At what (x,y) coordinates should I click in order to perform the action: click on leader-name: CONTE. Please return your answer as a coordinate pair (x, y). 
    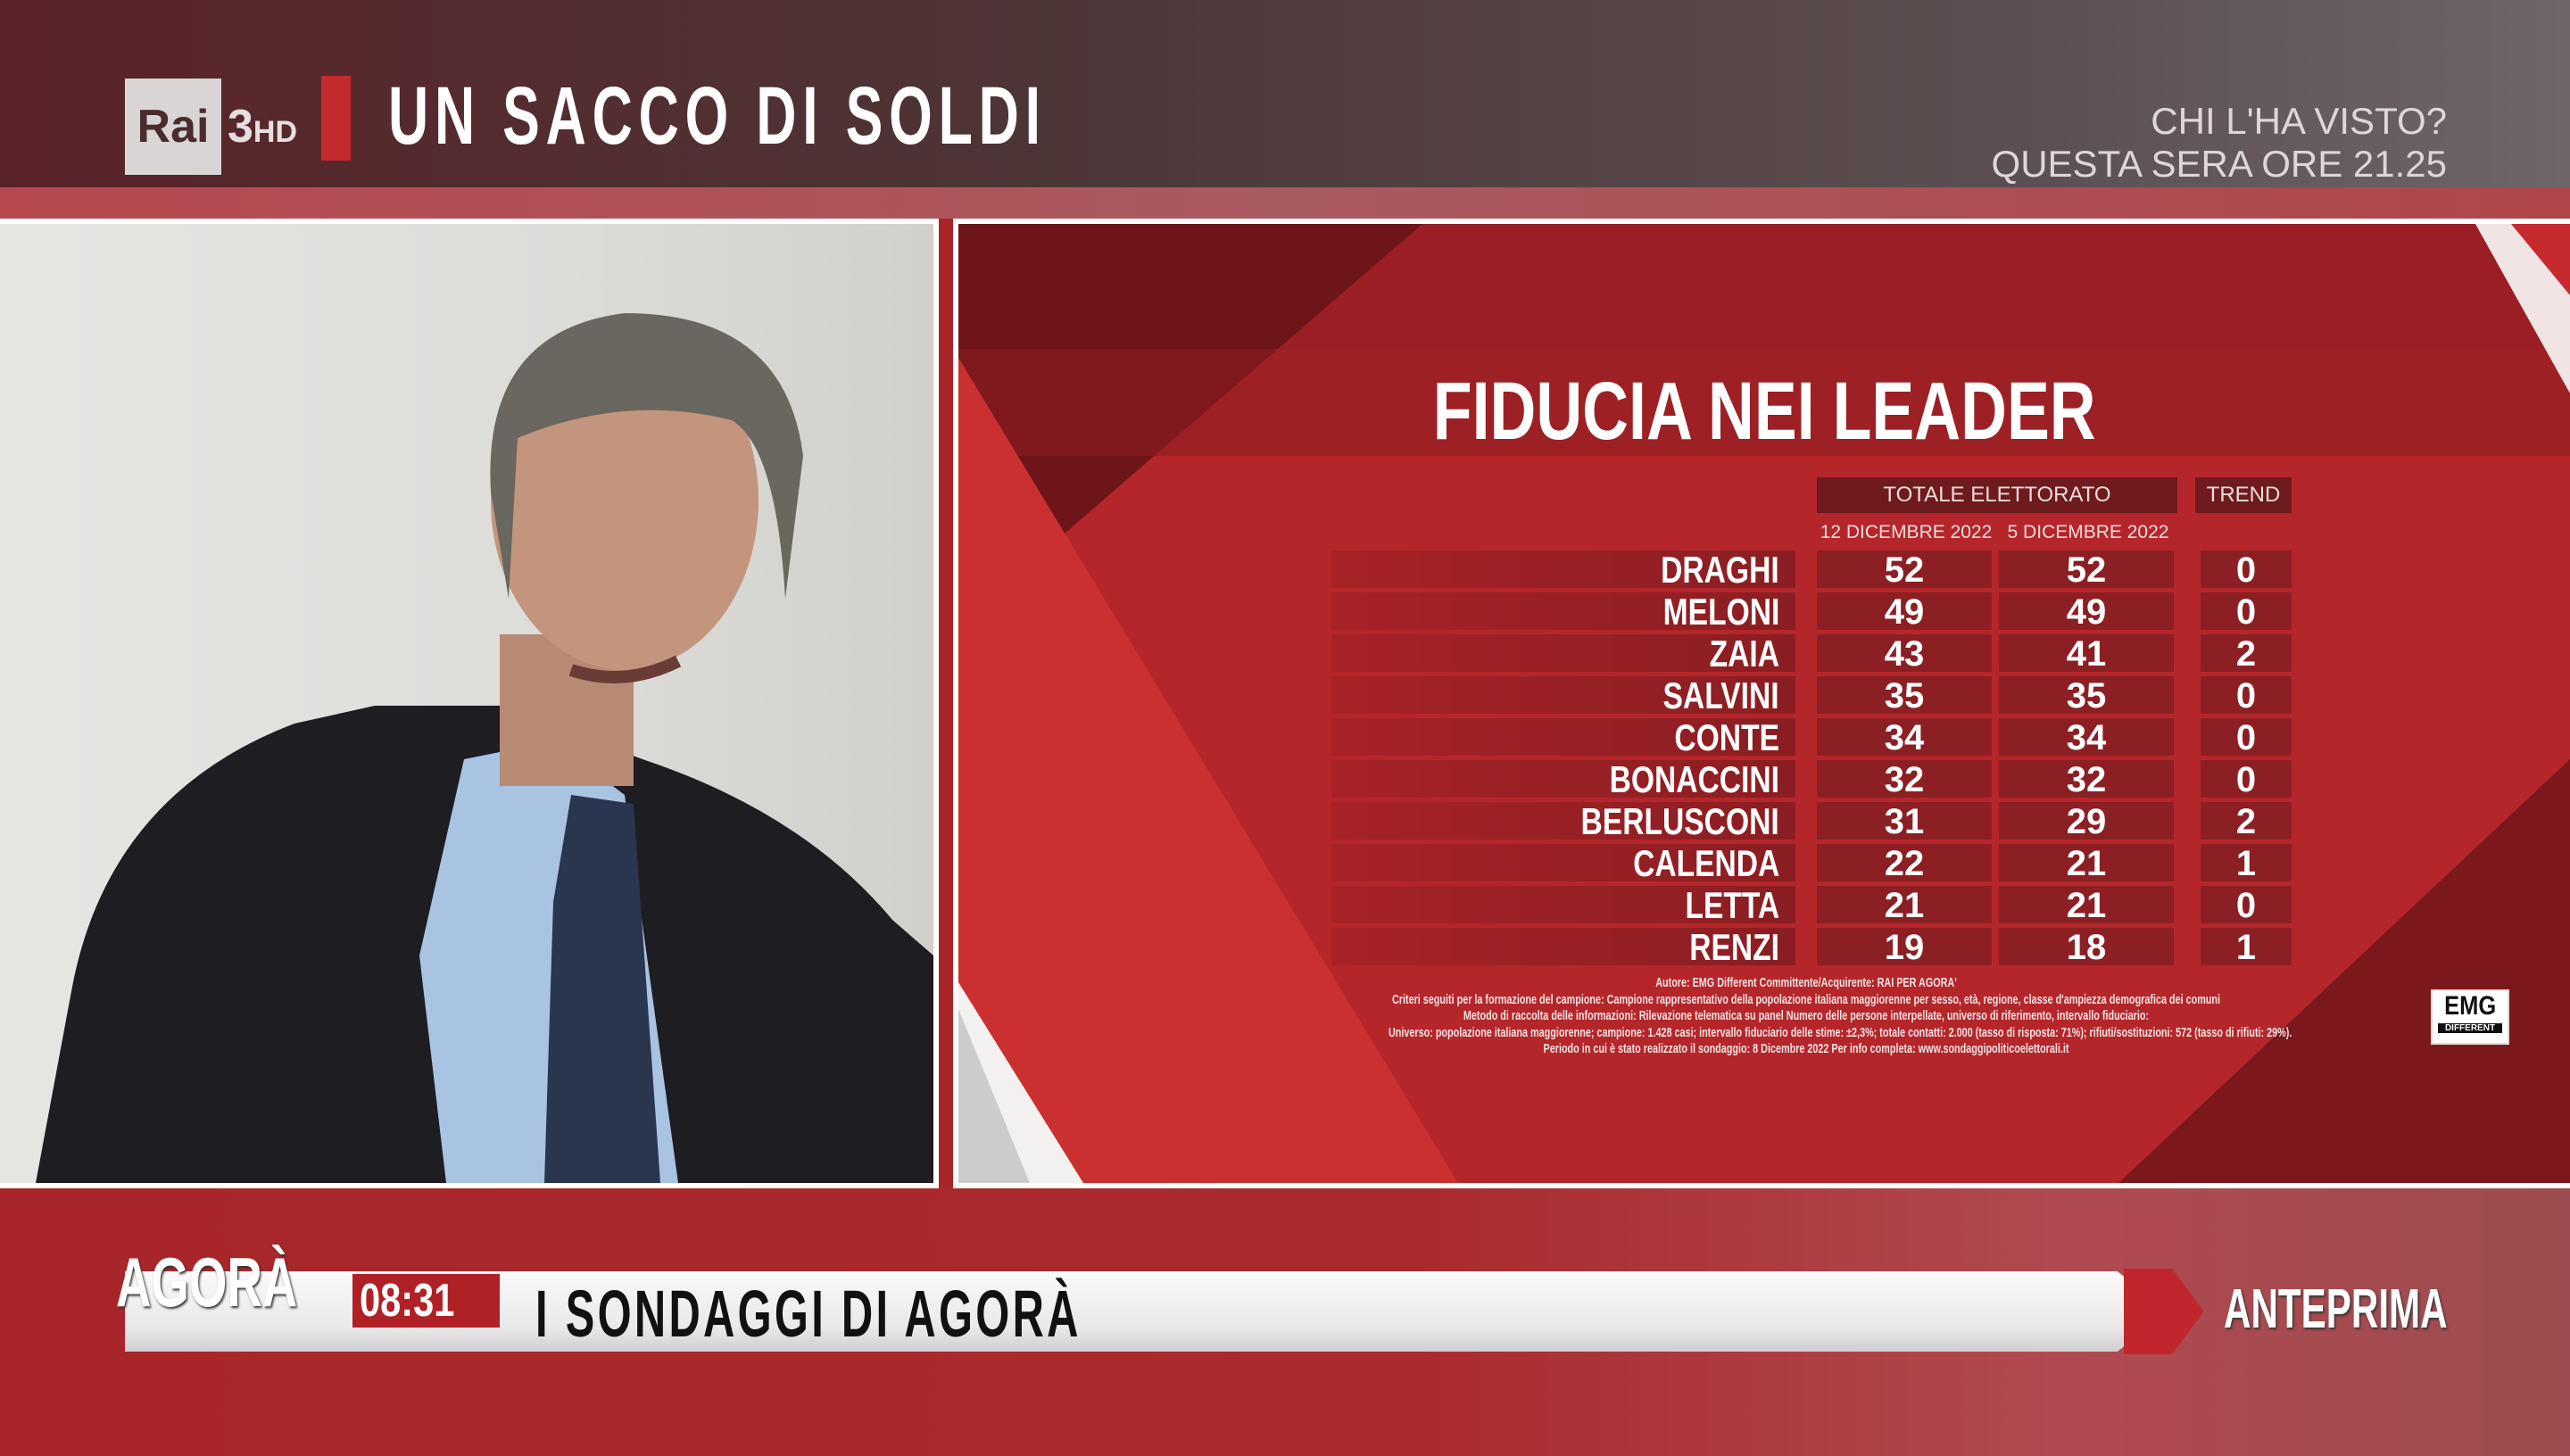
    Looking at the image, I should click on (1726, 737).